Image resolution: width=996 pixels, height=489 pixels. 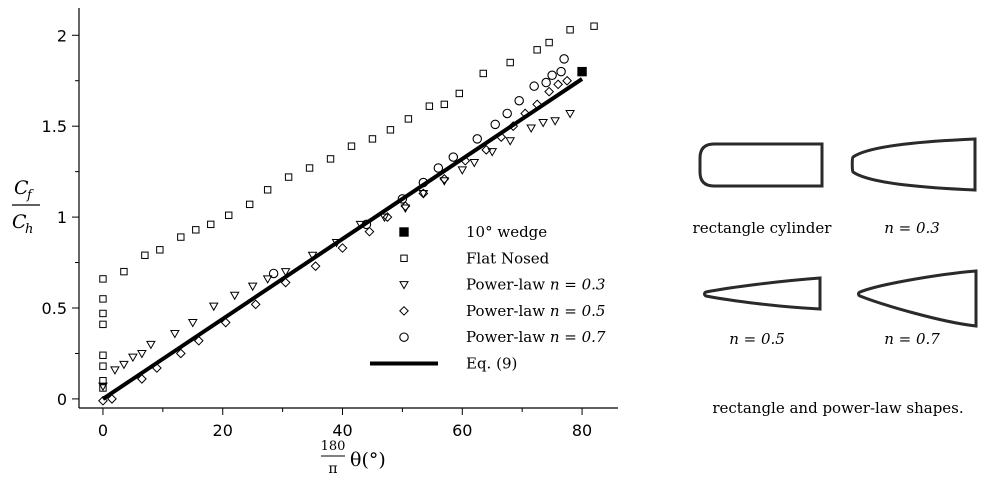 I want to click on x-axis-label: 180 π θ(°), so click(x=353, y=458).